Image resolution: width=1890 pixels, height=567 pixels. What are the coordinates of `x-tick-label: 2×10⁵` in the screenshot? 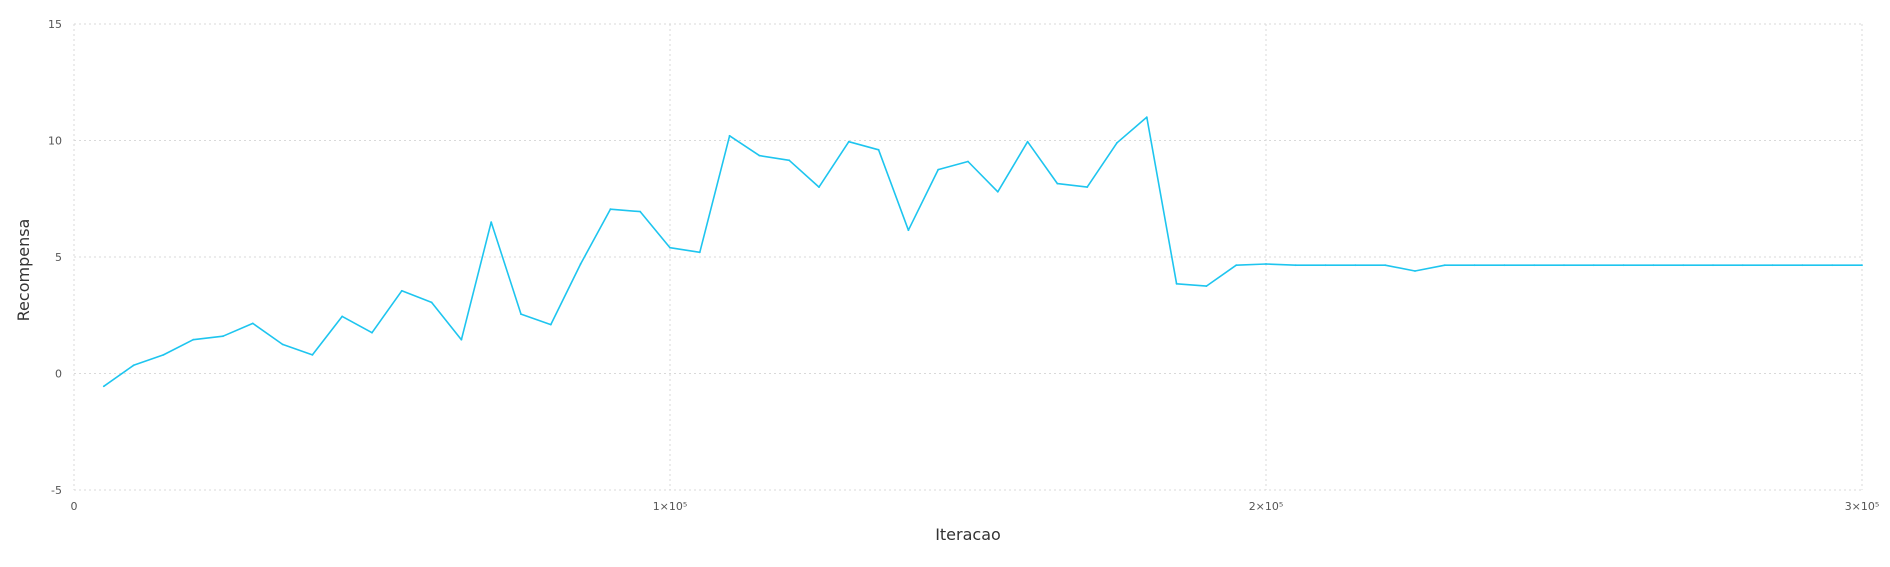 It's located at (1266, 506).